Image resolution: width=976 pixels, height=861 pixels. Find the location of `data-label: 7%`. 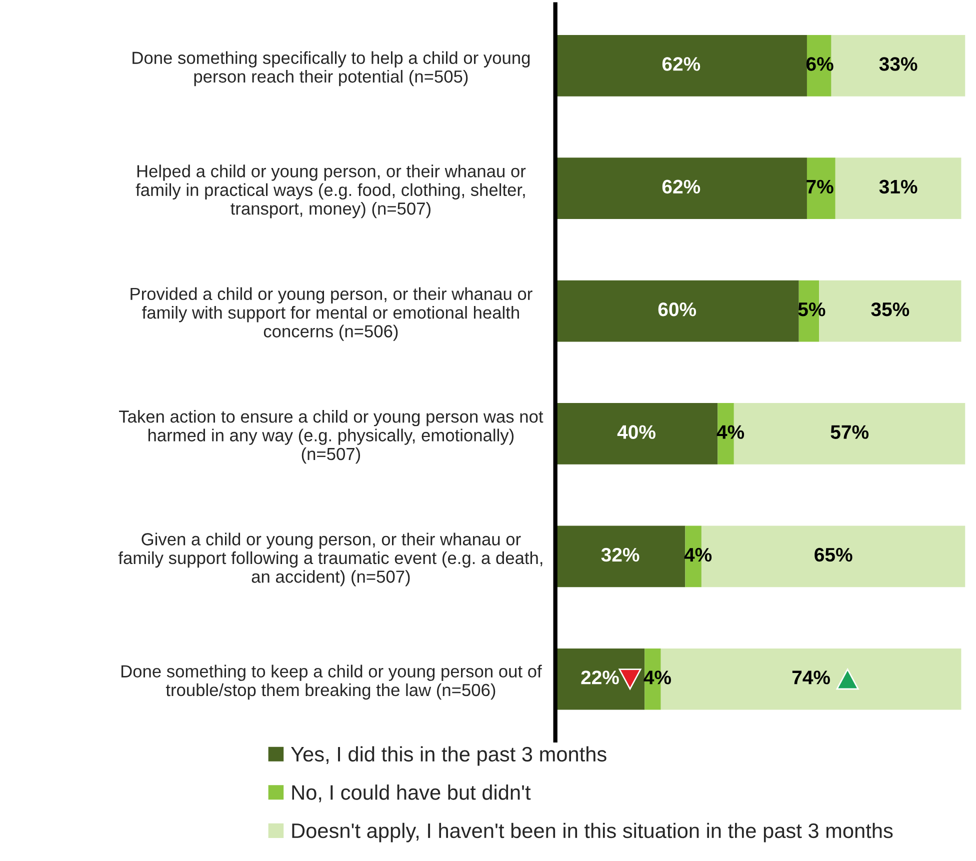

data-label: 7% is located at coordinates (820, 187).